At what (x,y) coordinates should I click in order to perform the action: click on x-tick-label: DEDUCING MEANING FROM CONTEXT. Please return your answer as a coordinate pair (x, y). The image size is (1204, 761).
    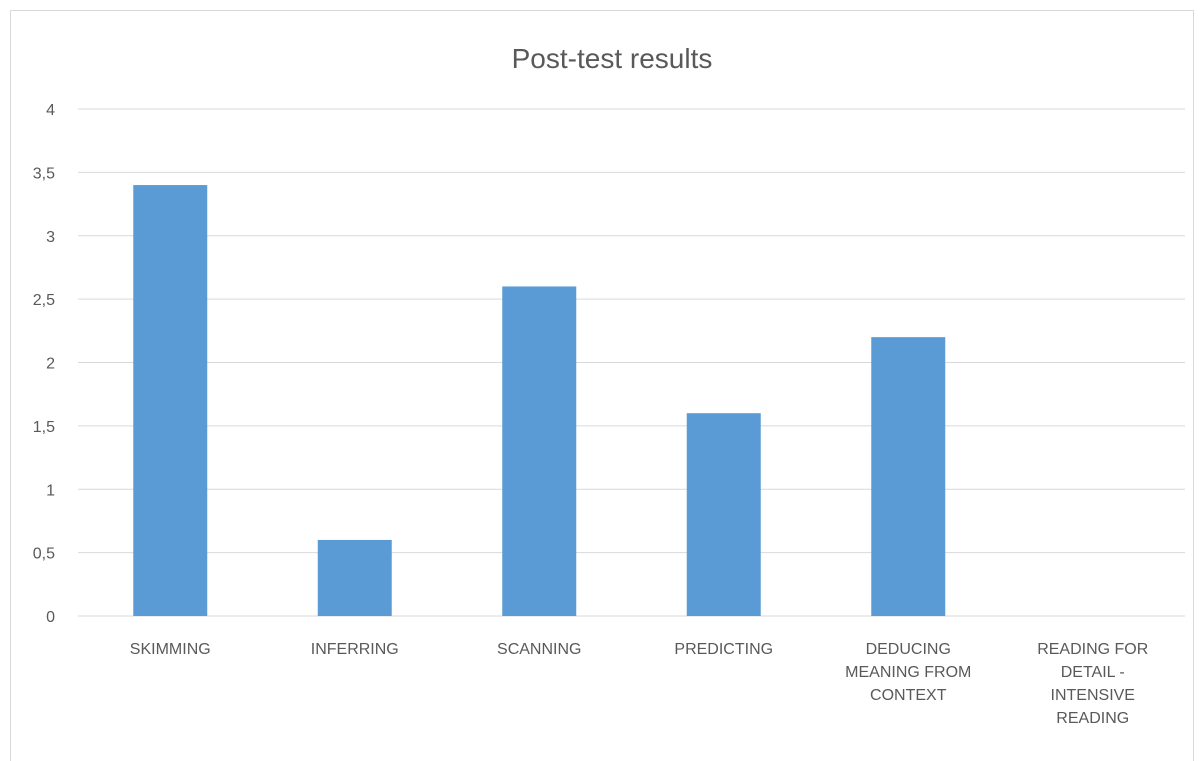
    Looking at the image, I should click on (908, 672).